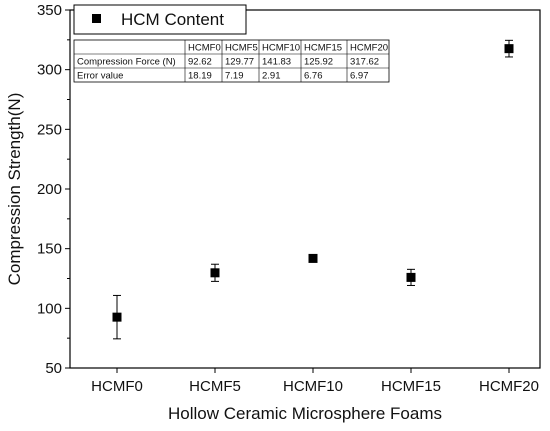 The width and height of the screenshot is (550, 431). I want to click on y-tick-label: 50, so click(53, 368).